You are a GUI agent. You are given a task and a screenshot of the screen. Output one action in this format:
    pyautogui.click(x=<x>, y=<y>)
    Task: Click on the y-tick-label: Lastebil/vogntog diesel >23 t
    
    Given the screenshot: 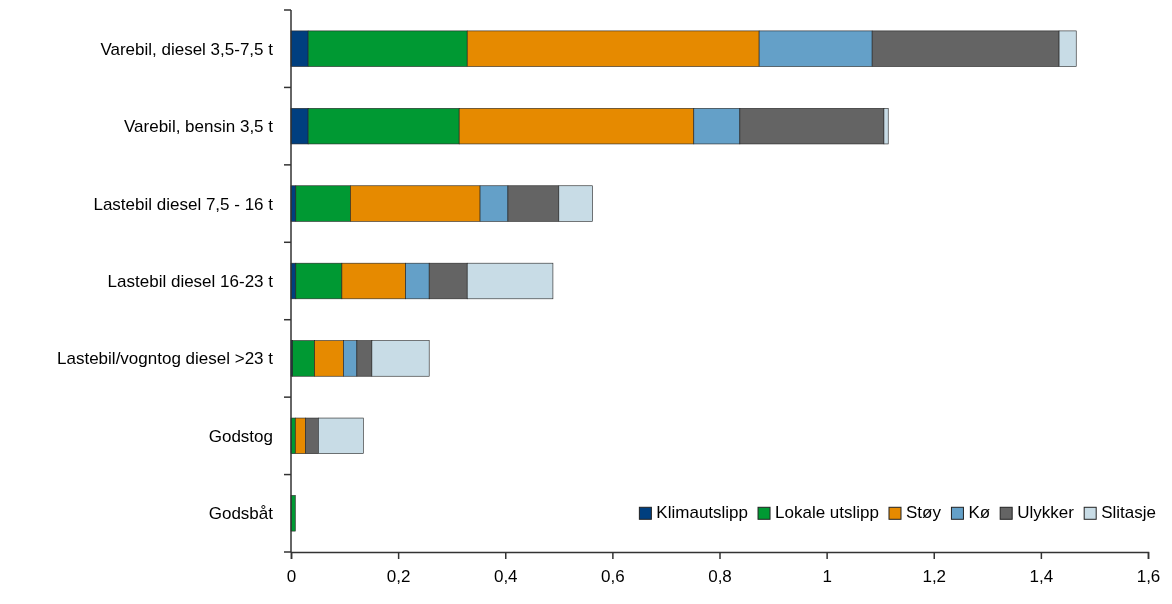 What is the action you would take?
    pyautogui.click(x=165, y=359)
    